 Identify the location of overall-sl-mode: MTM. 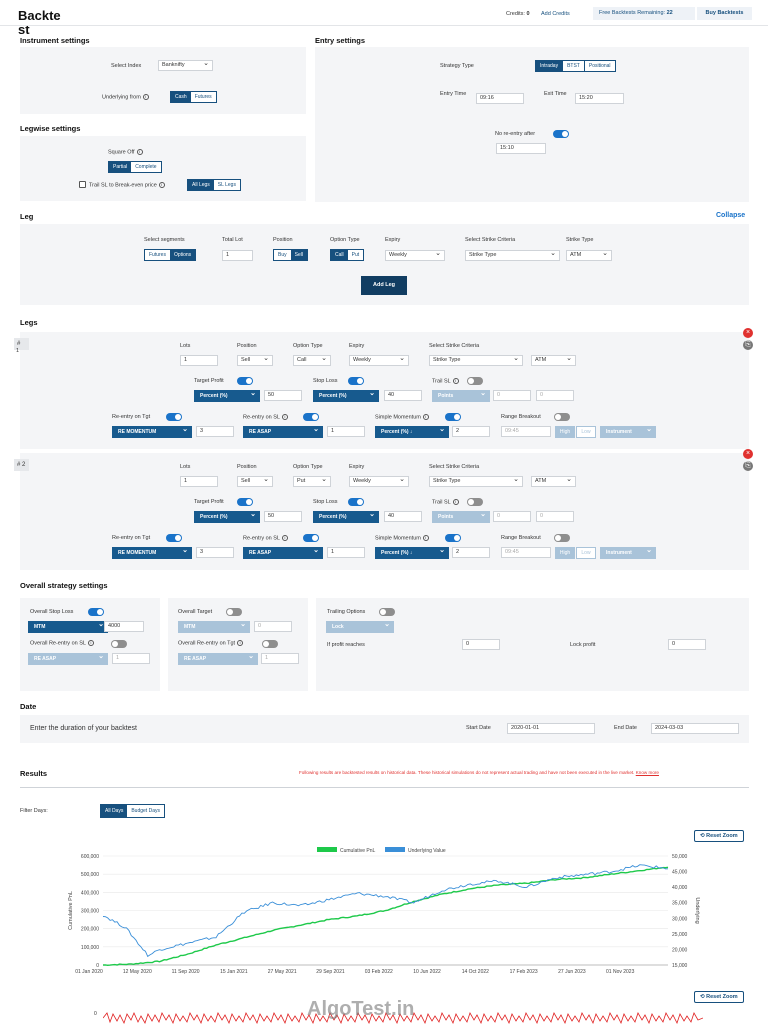
(68, 626).